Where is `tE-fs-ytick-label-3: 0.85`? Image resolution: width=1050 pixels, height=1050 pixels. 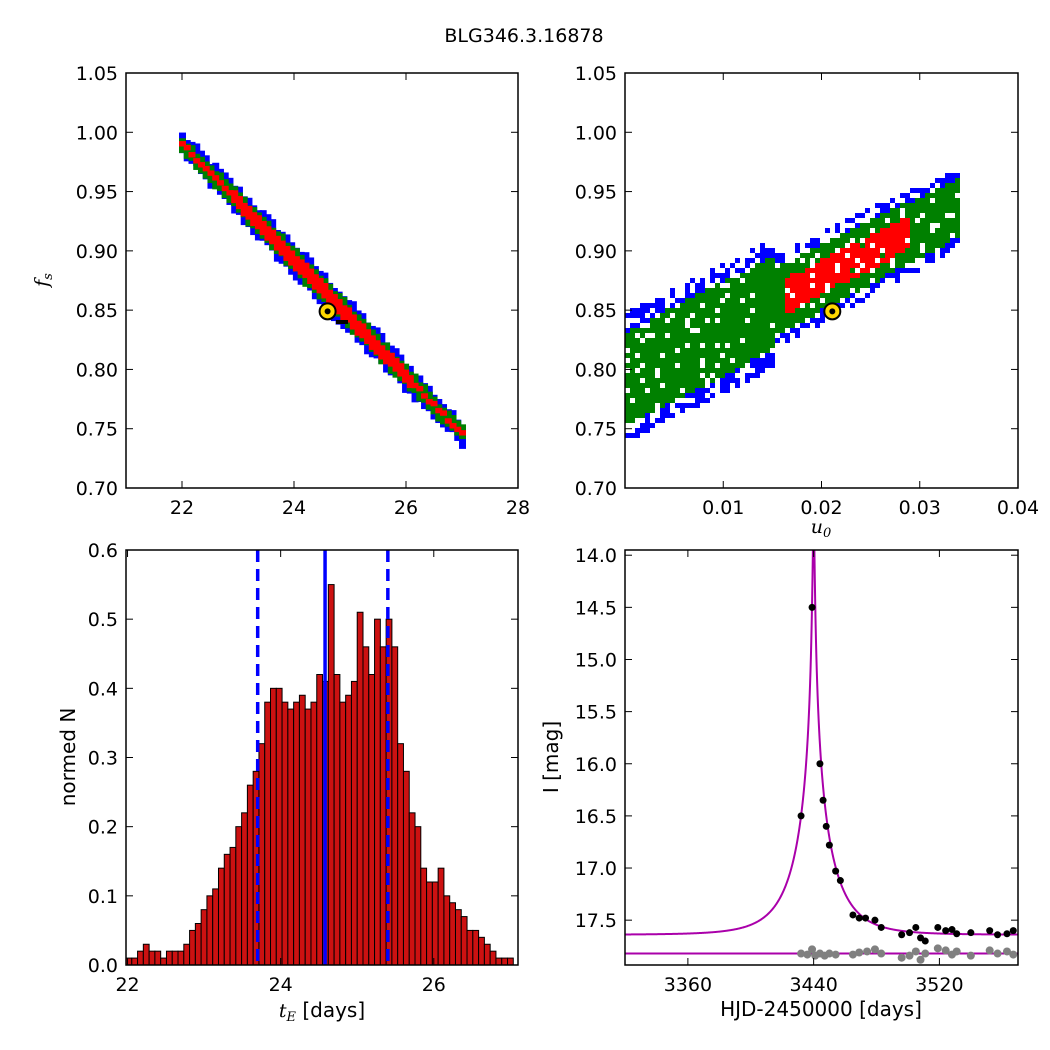
tE-fs-ytick-label-3: 0.85 is located at coordinates (97, 311).